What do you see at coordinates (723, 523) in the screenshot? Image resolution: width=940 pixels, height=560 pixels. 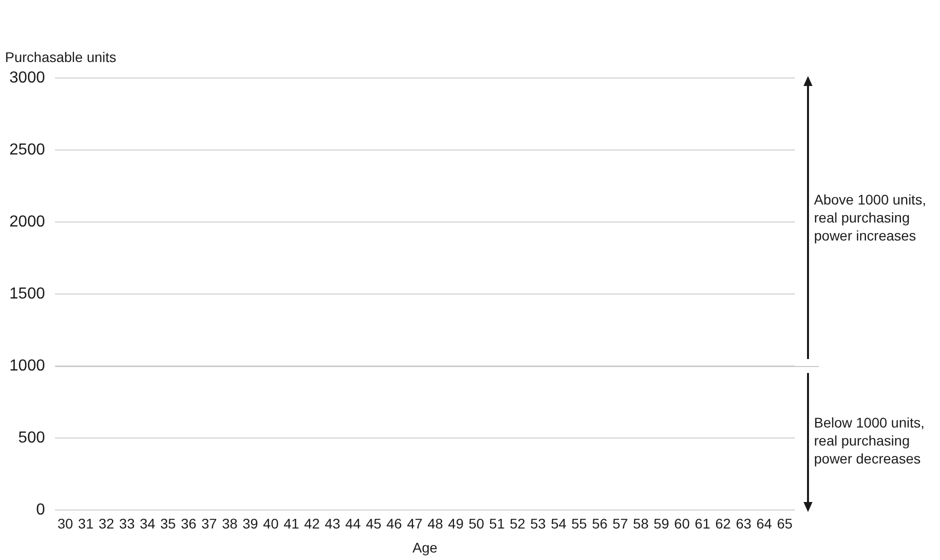 I see `x-tick-label: 62` at bounding box center [723, 523].